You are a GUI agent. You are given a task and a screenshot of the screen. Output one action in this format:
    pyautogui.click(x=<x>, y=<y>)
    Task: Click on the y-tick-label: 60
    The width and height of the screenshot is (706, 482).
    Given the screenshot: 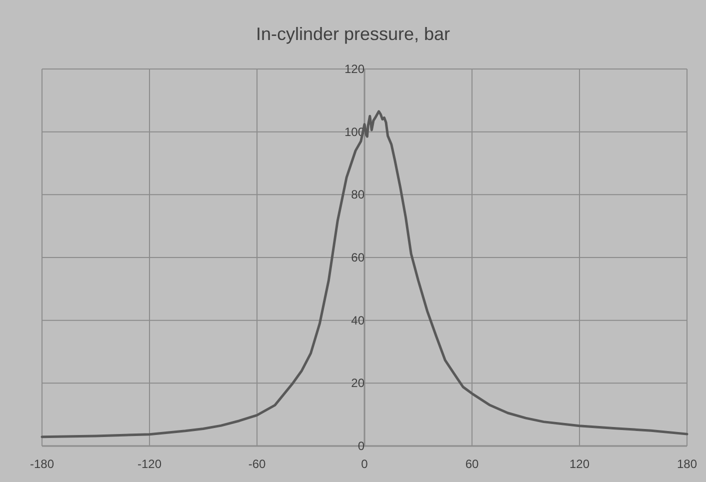 What is the action you would take?
    pyautogui.click(x=358, y=257)
    